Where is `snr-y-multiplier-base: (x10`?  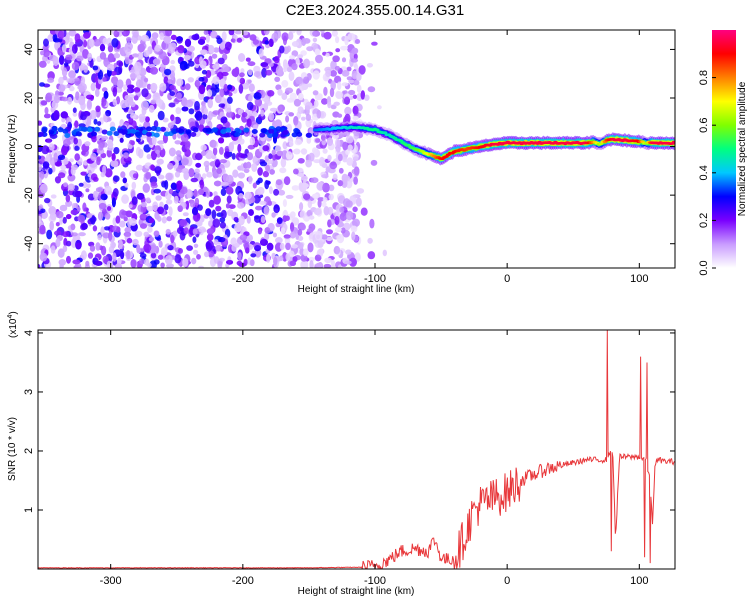 snr-y-multiplier-base: (x10 is located at coordinates (13, 328).